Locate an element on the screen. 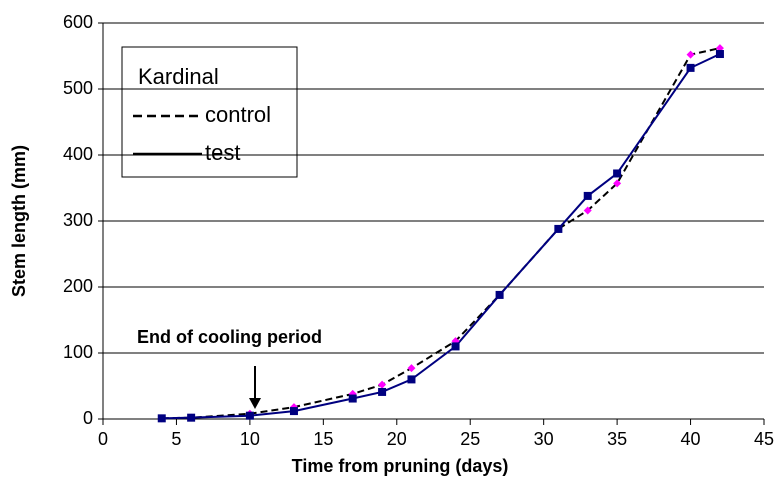  y-tick-label: 500 is located at coordinates (78, 88).